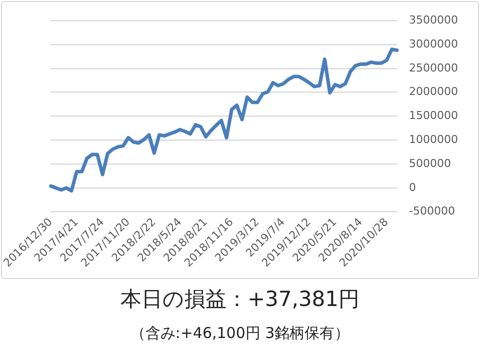 This screenshot has width=480, height=358. Describe the element at coordinates (433, 115) in the screenshot. I see `y-tick-label: 1500000` at that location.